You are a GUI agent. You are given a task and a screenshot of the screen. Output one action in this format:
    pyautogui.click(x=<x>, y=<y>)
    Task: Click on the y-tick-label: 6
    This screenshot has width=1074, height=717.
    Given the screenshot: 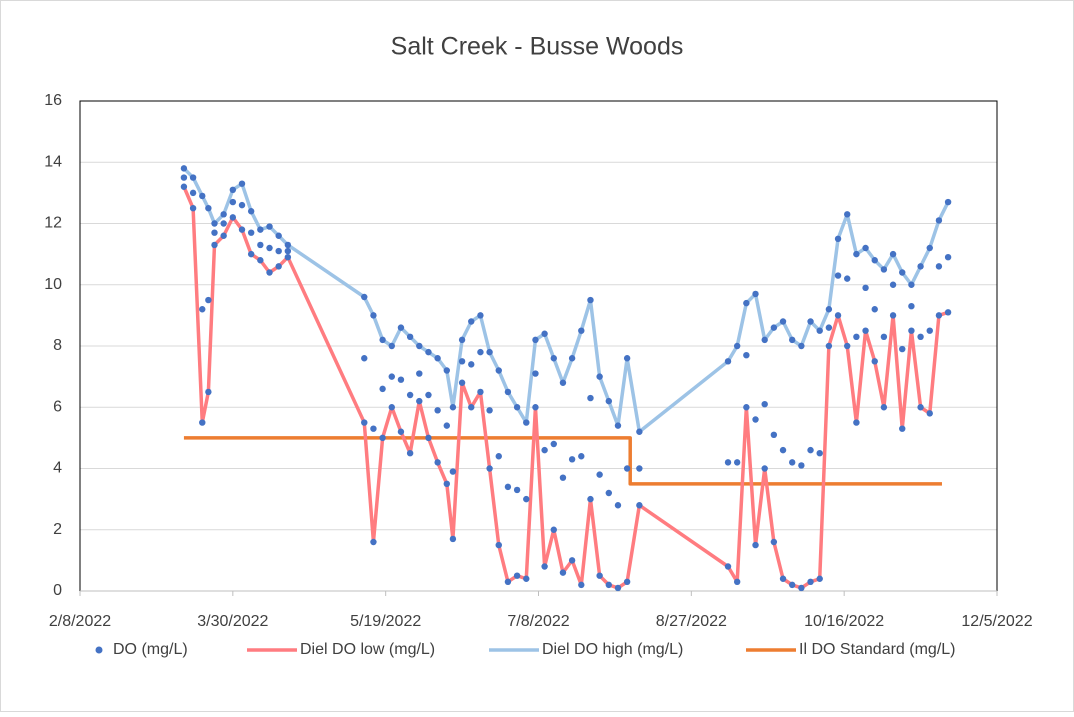 What is the action you would take?
    pyautogui.click(x=57, y=406)
    